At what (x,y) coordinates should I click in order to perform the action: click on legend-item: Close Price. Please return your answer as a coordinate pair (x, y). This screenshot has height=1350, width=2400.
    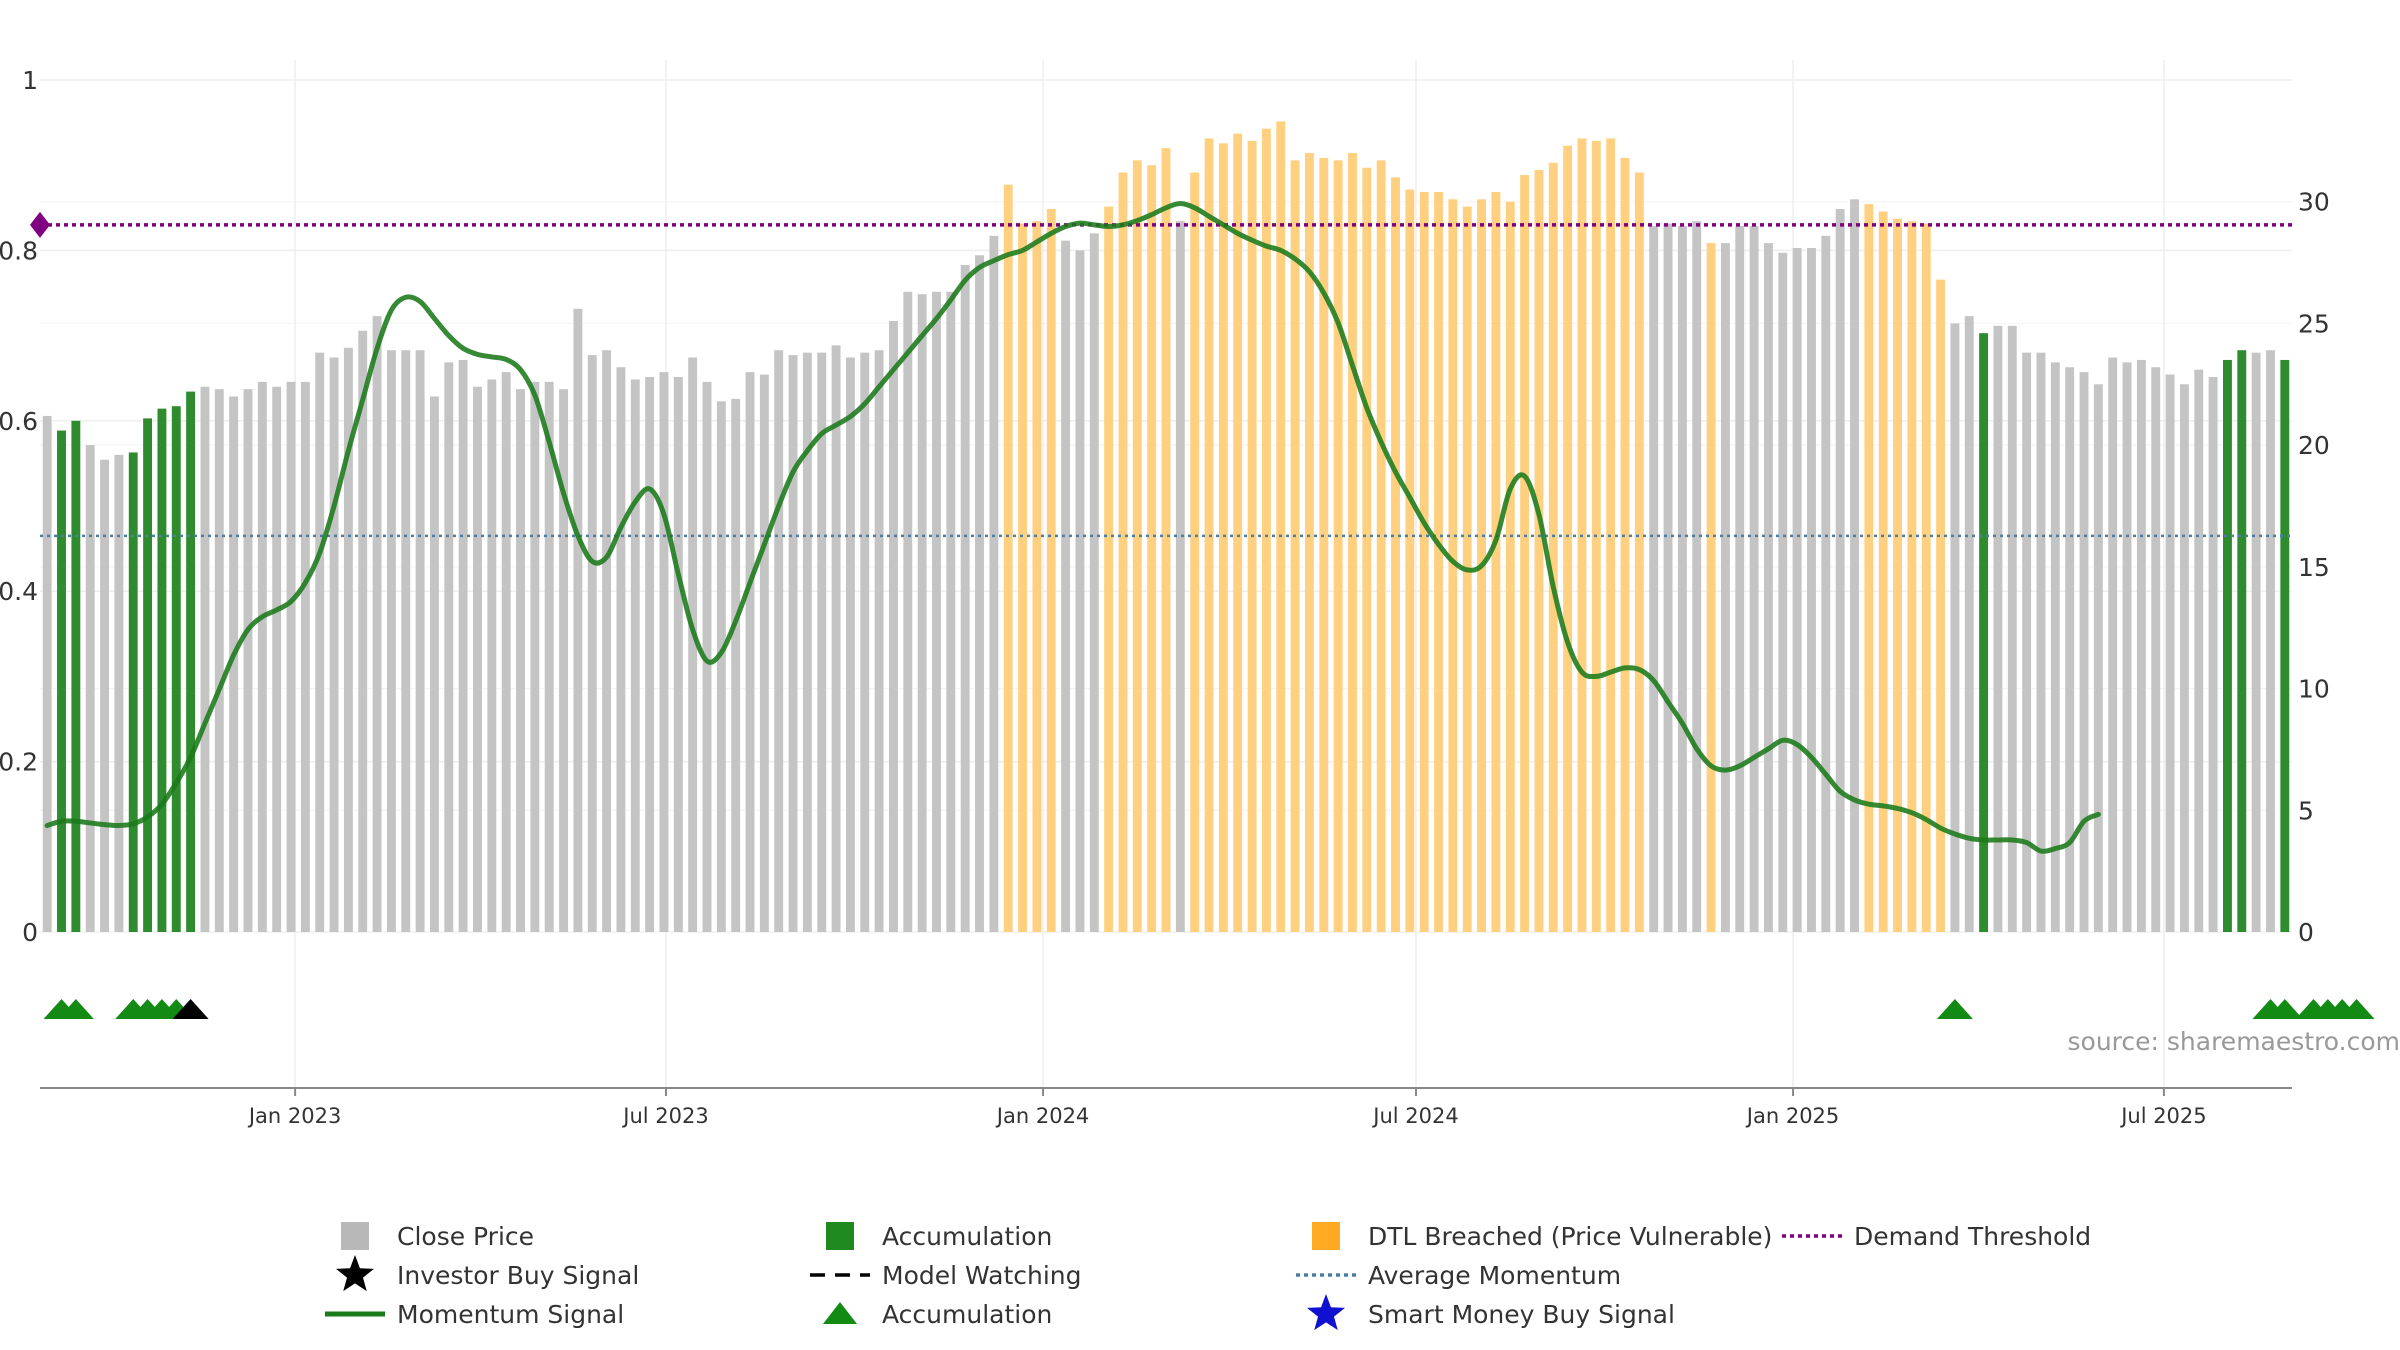
    Looking at the image, I should click on (437, 1236).